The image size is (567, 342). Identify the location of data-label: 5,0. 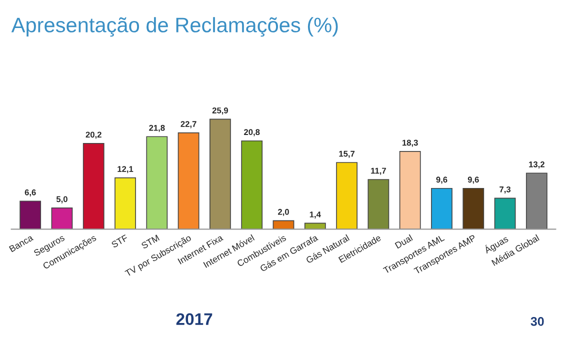
(62, 200).